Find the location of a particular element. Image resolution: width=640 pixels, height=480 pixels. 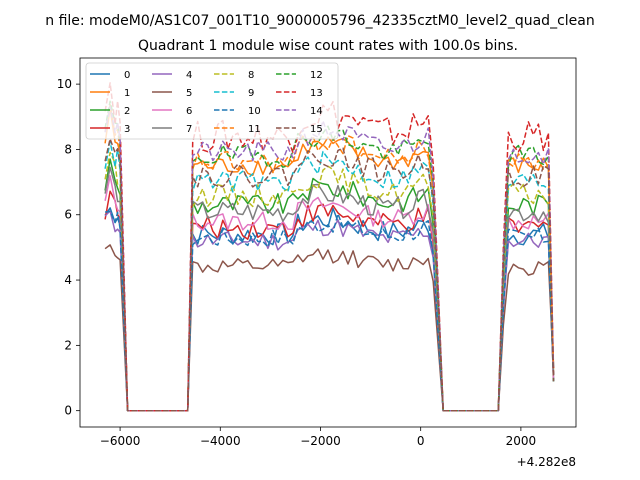

y-tick-label: 2 is located at coordinates (68, 345).